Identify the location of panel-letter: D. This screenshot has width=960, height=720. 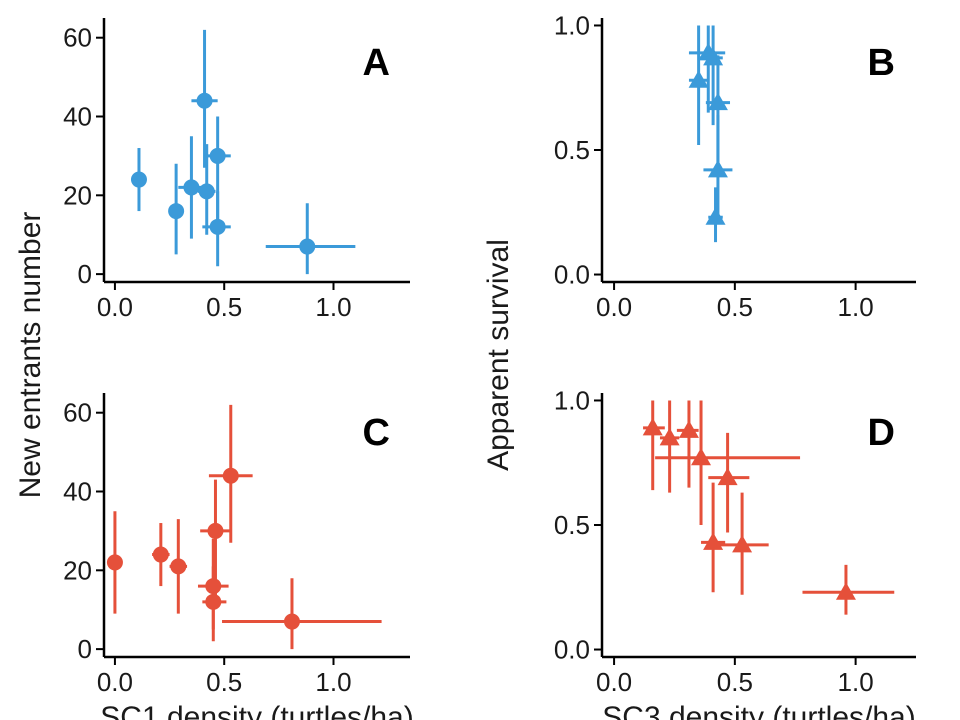
(881, 433).